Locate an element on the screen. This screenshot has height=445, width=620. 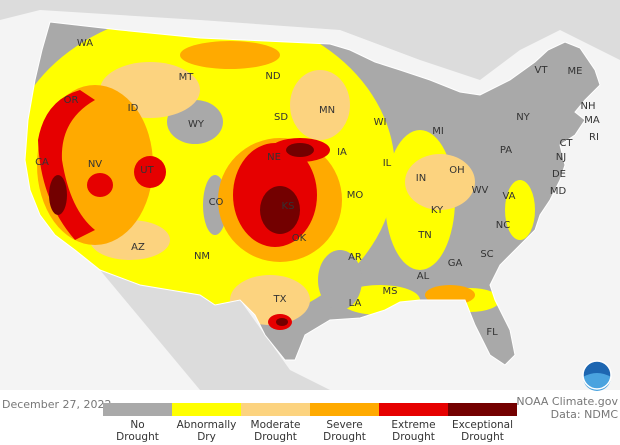
state-label: AR is located at coordinates (355, 257).